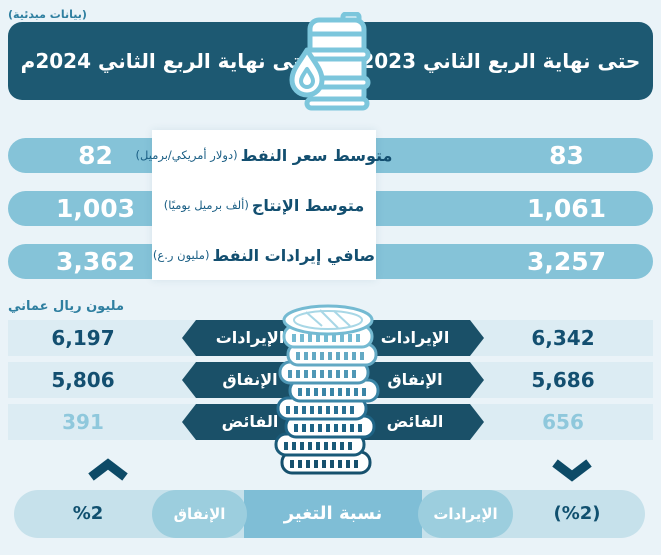 The height and width of the screenshot is (555, 661). I want to click on net-revenue-label-row: صافي إيرادات النفط (مليون ر.ع), so click(264, 255).